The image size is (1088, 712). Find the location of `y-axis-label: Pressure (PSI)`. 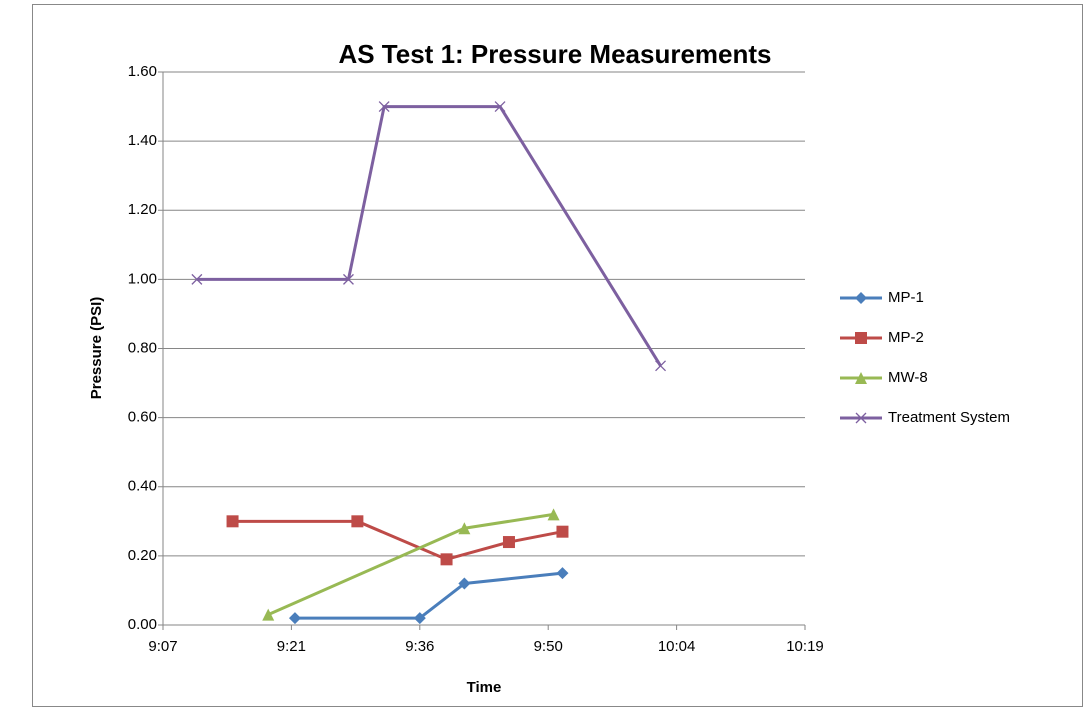

y-axis-label: Pressure (PSI) is located at coordinates (96, 348).